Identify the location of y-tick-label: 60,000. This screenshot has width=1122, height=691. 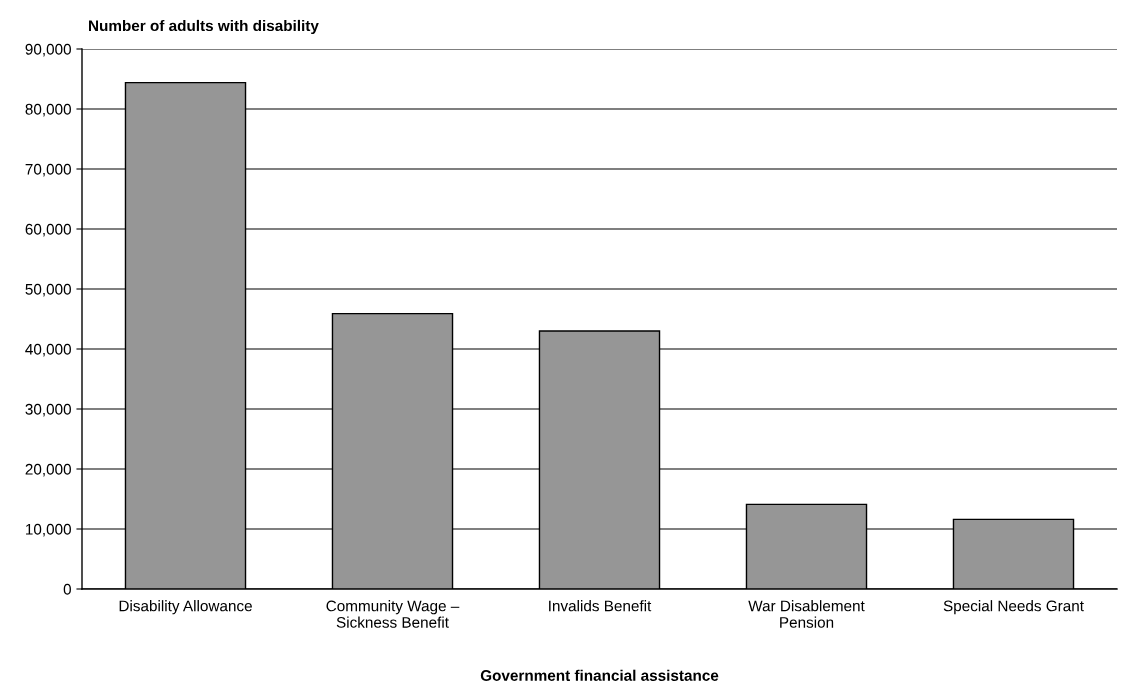
(48, 230).